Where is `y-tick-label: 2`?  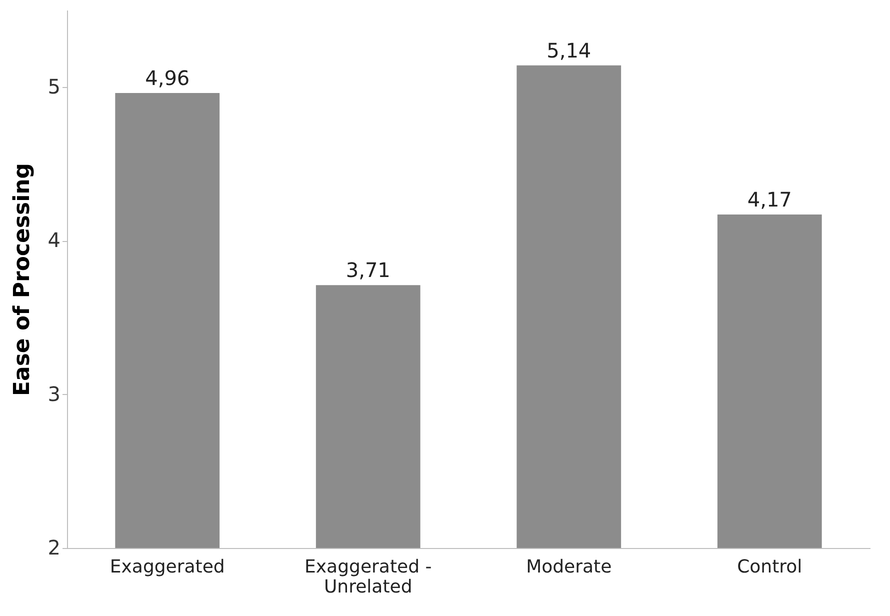 y-tick-label: 2 is located at coordinates (54, 548).